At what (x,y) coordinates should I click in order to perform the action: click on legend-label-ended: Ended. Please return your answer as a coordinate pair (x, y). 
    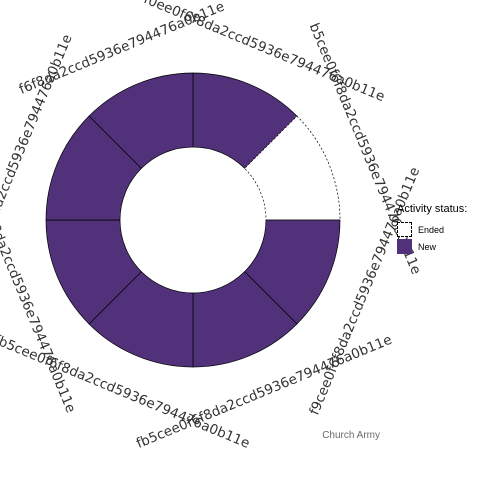
    Looking at the image, I should click on (431, 229).